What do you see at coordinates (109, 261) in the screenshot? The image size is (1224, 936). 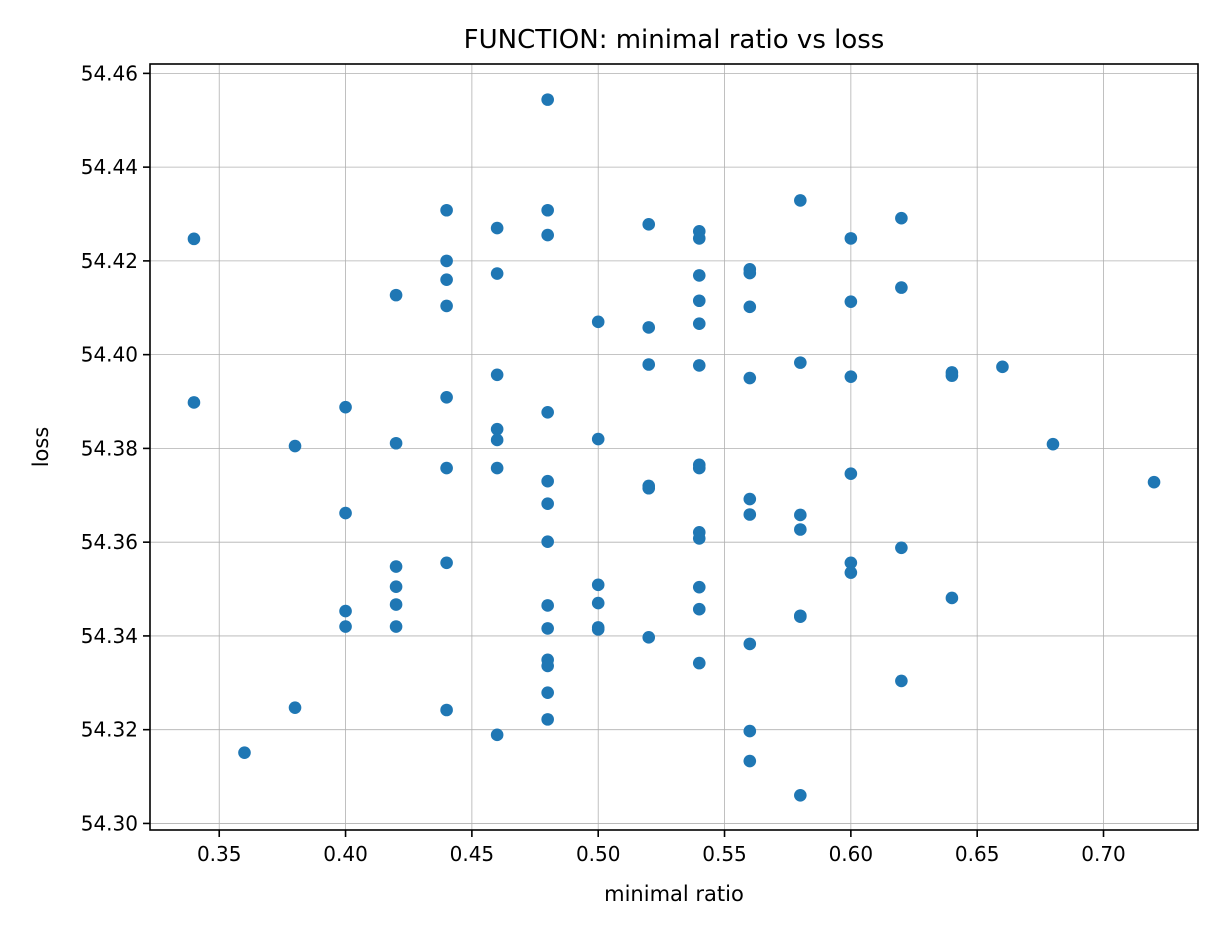 I see `y-tick-label: 54.42` at bounding box center [109, 261].